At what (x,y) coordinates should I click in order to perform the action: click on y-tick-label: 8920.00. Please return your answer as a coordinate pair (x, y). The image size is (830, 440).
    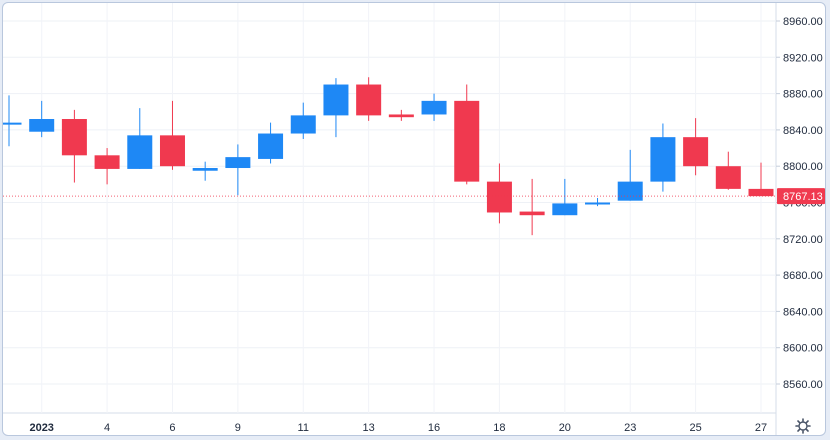
    Looking at the image, I should click on (803, 58).